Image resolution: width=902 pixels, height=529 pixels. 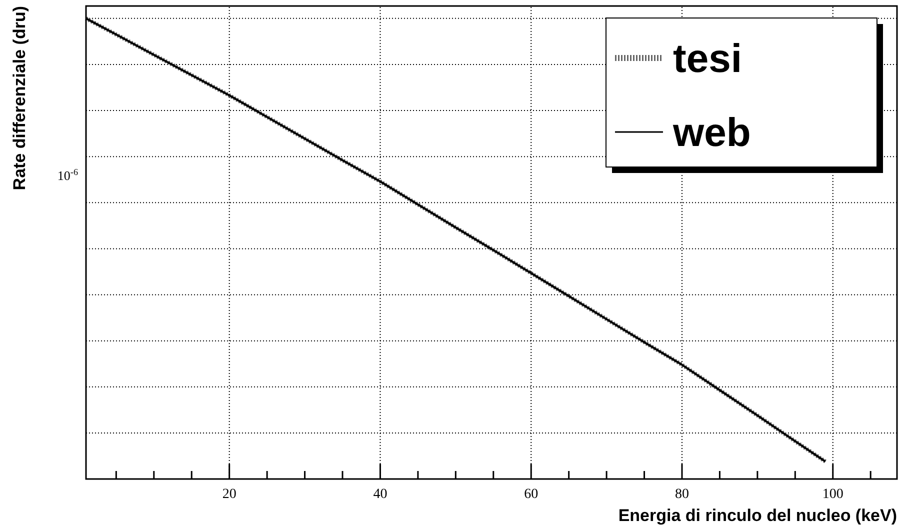 I want to click on x-axis-title: Energia di rinculo del nucleo (keV), so click(x=757, y=515).